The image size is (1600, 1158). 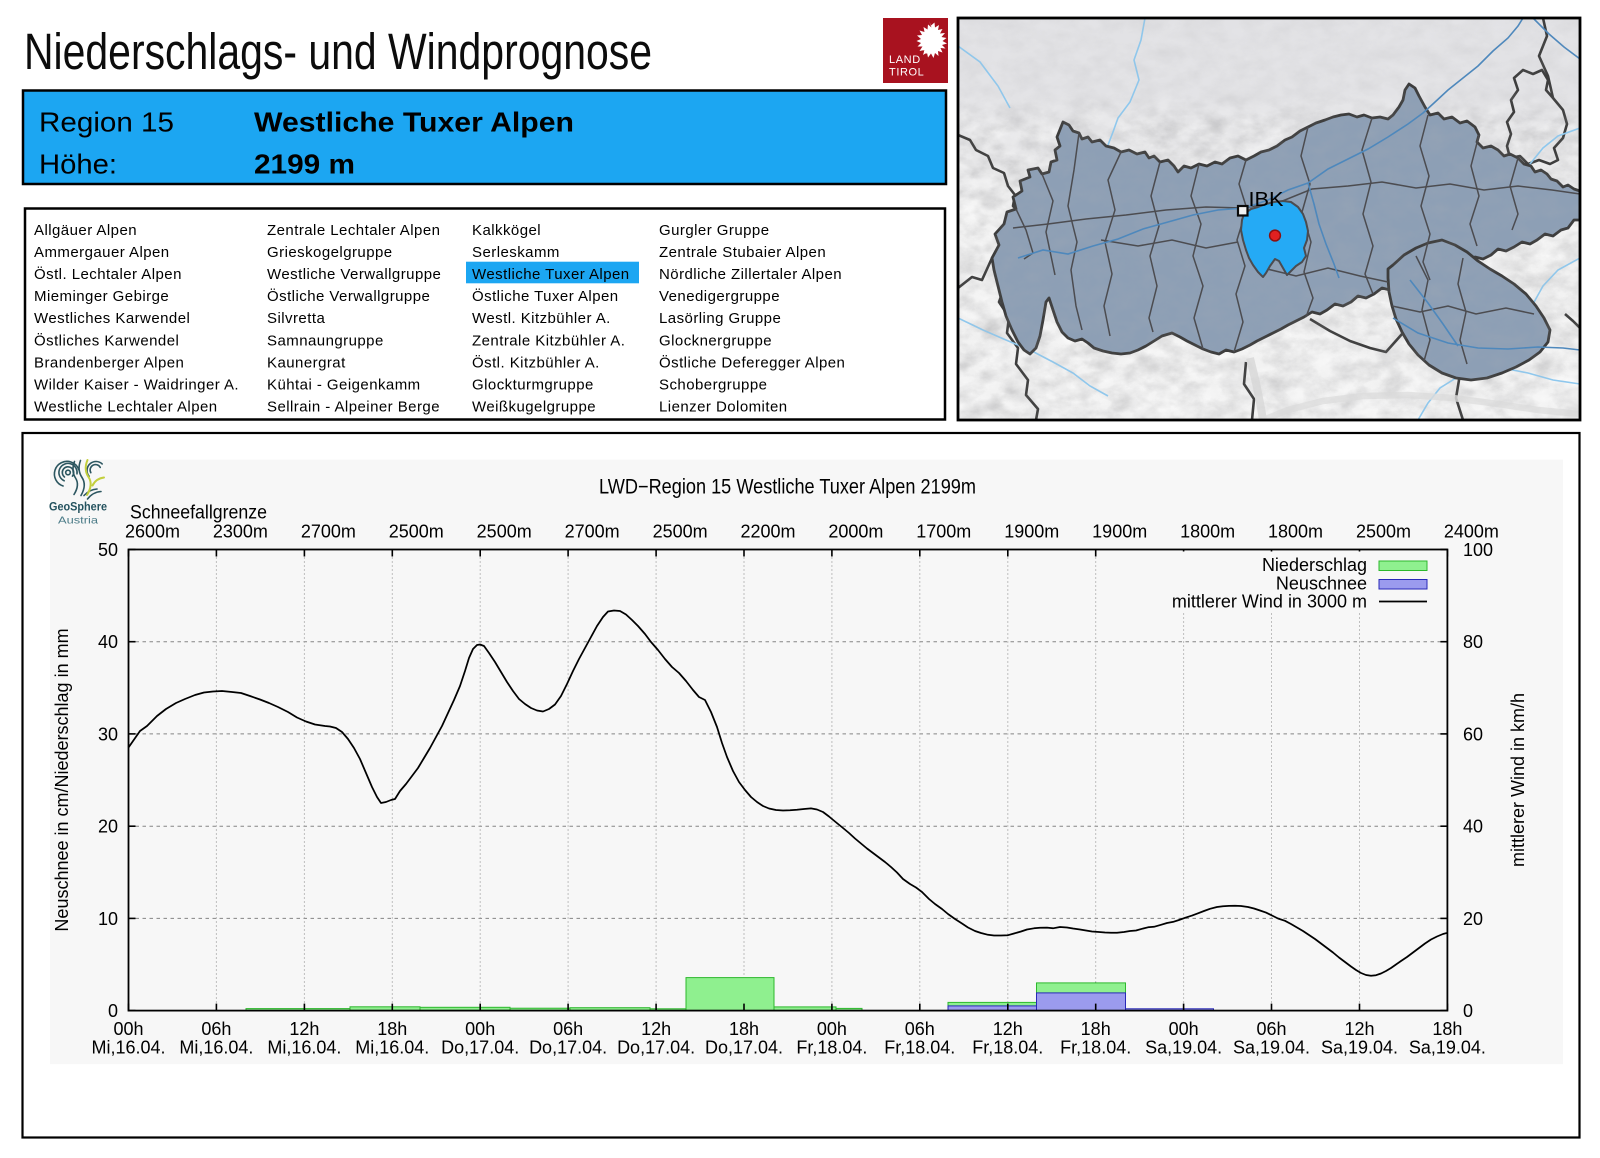 I want to click on svg-text: Zentrale Stubaier Alpen, so click(x=742, y=252).